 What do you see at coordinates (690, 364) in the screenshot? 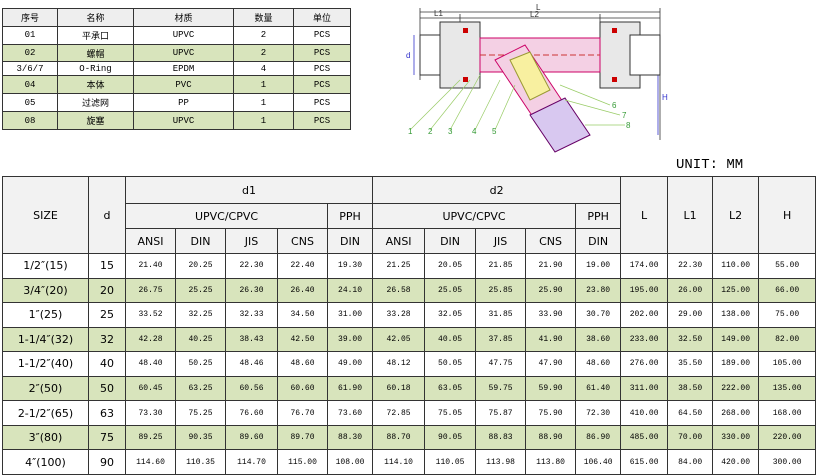
I see `cell: 35.50` at bounding box center [690, 364].